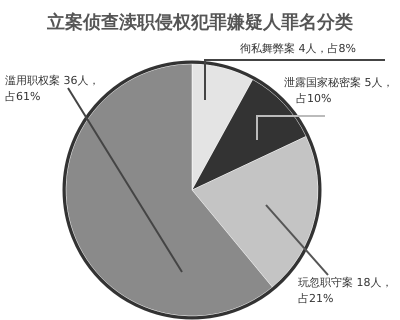 The image size is (400, 320). I want to click on chart-title: 立案侦查渎职侵权犯罪嫌疑人罪名分类, so click(199, 22).